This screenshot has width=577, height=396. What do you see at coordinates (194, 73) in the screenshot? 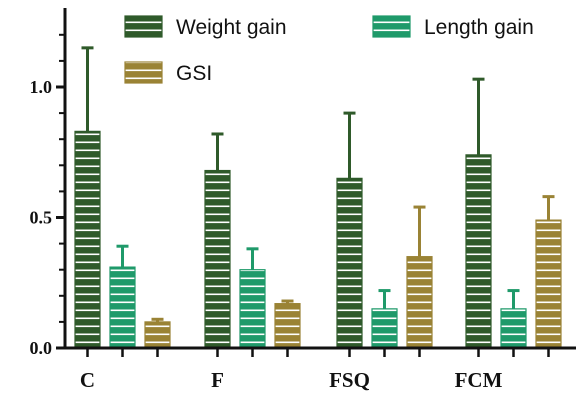
I see `legend-label: GSI` at bounding box center [194, 73].